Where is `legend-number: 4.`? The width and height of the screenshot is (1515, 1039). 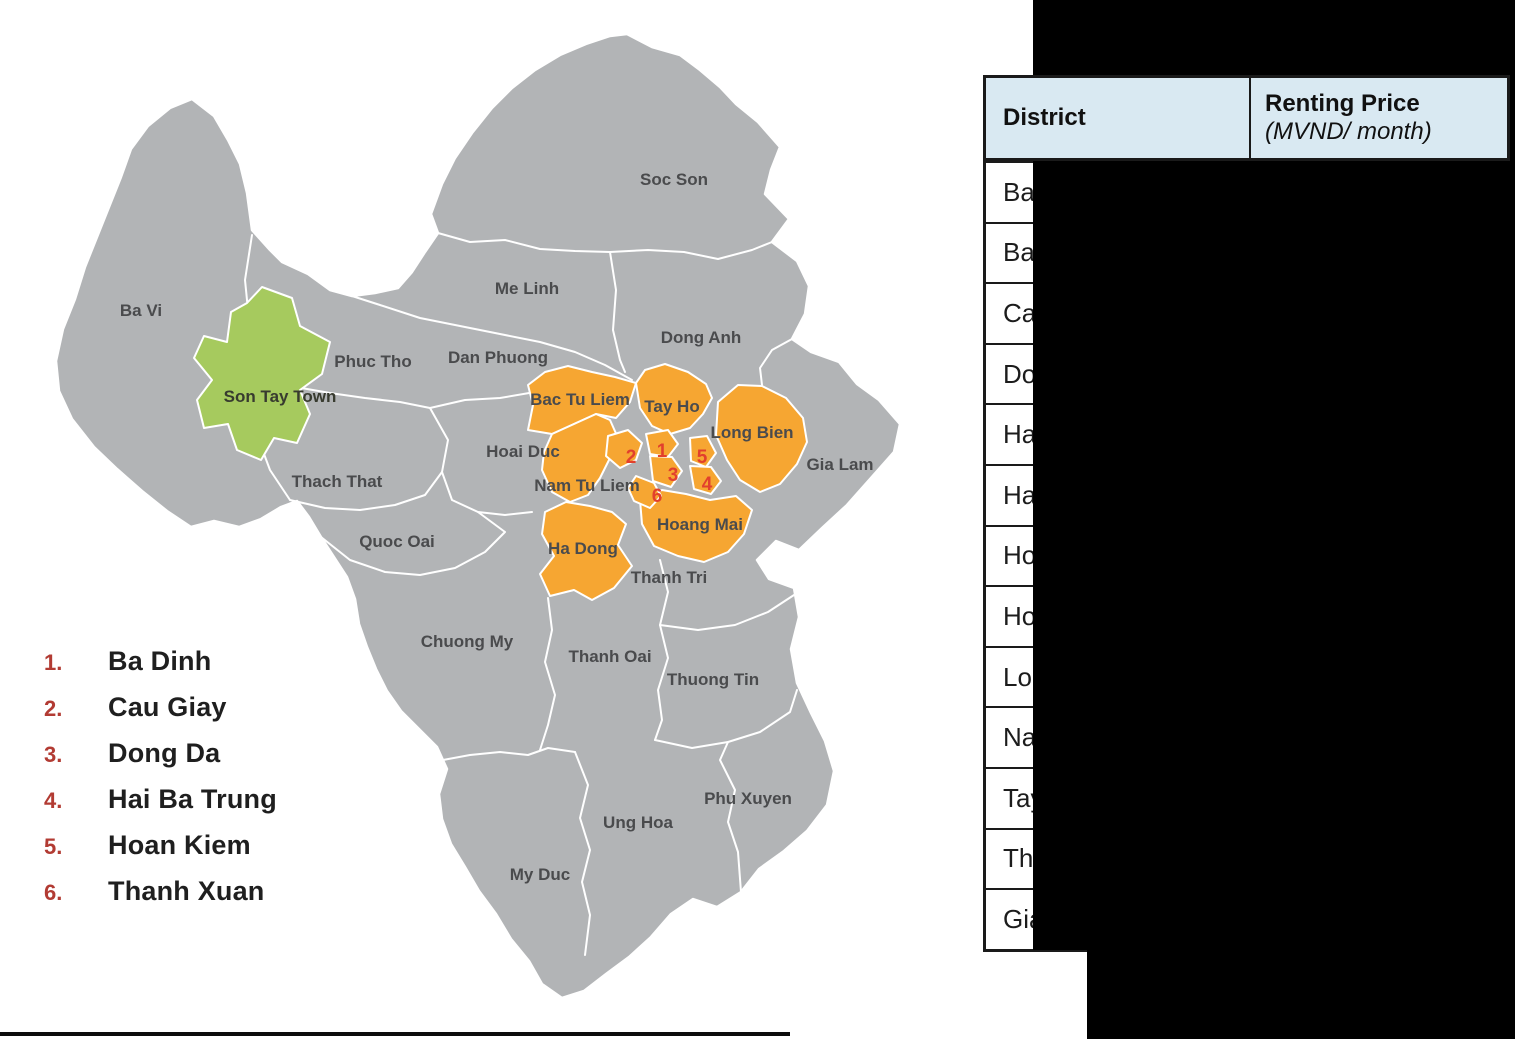
legend-number: 4. is located at coordinates (53, 800).